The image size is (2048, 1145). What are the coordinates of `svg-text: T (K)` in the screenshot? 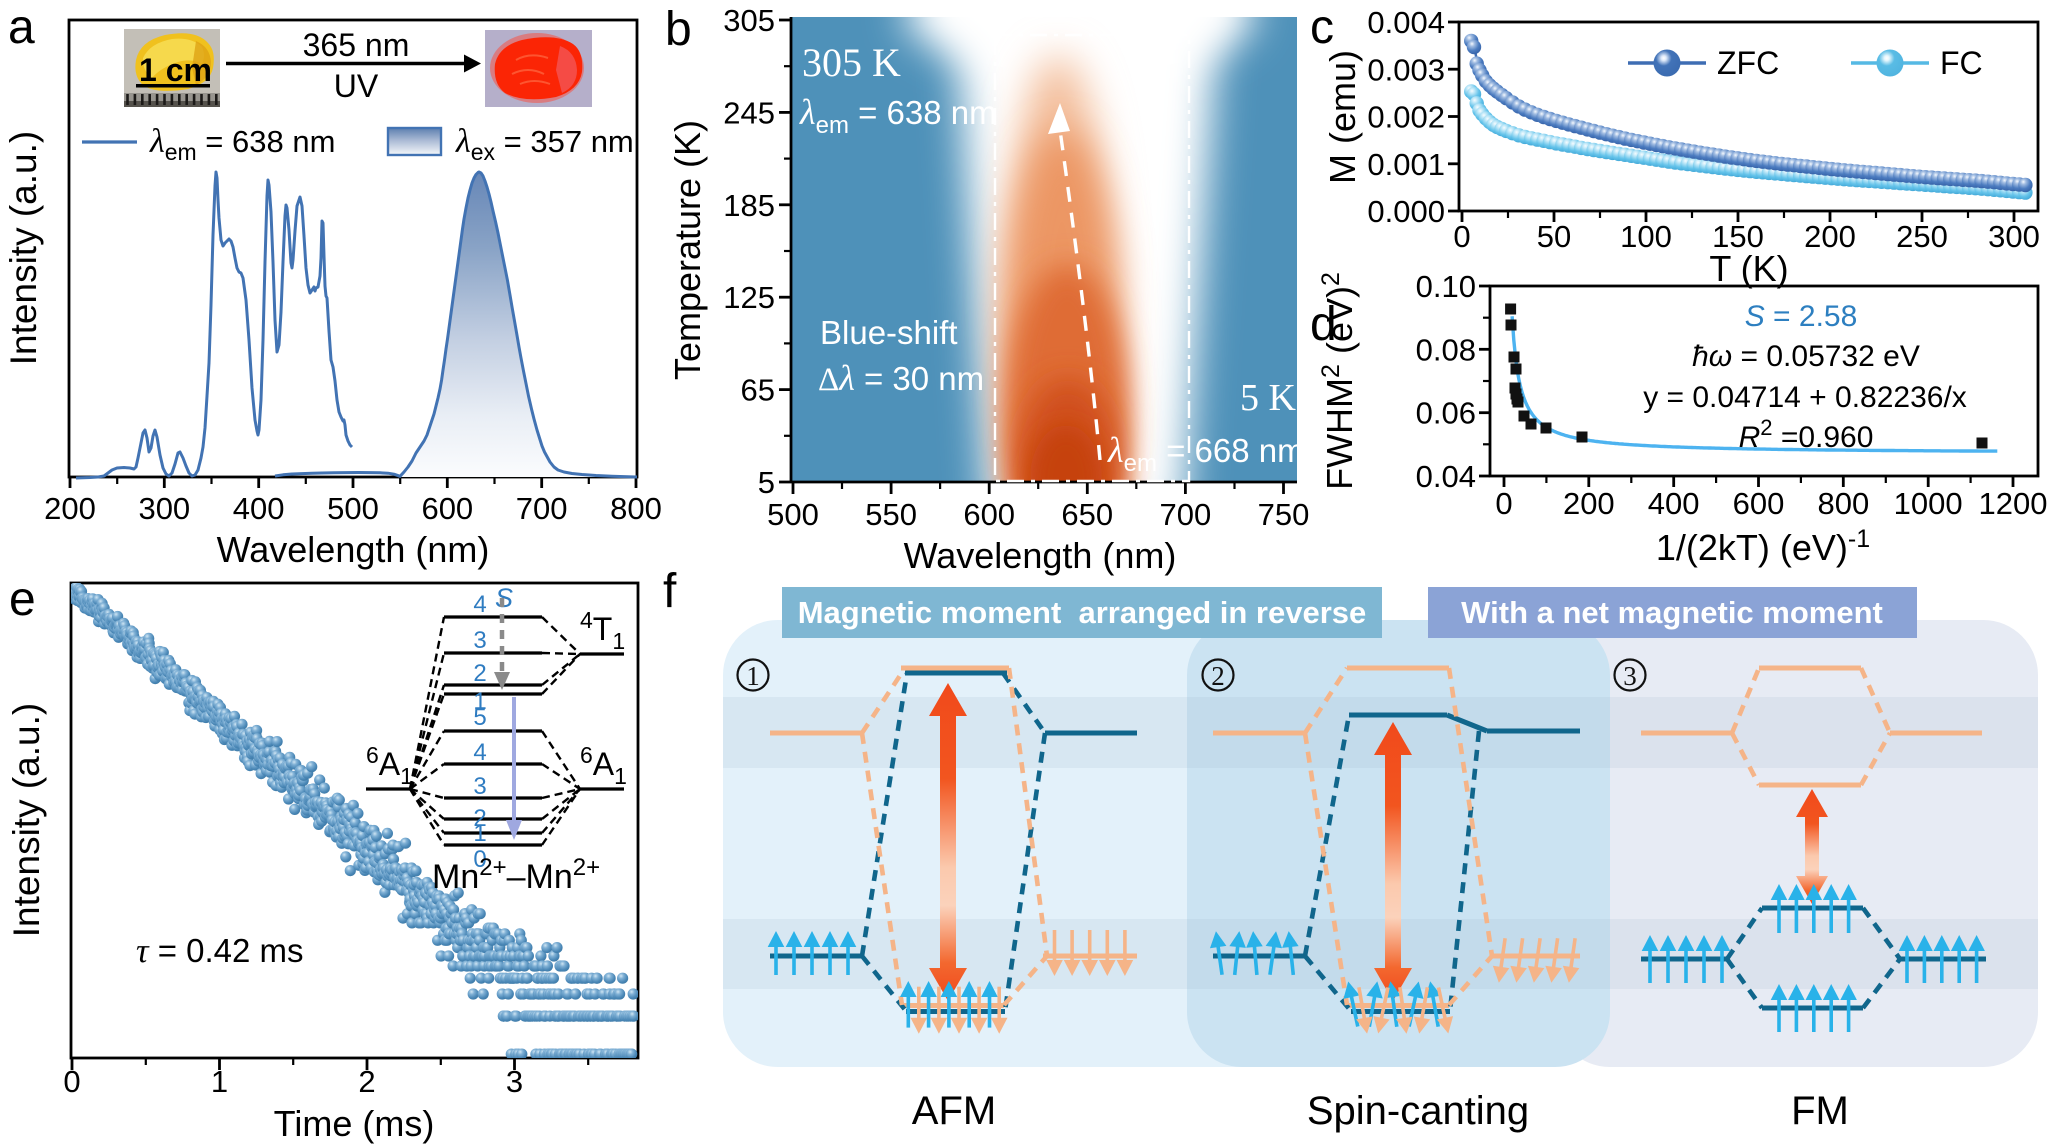 It's located at (1748, 268).